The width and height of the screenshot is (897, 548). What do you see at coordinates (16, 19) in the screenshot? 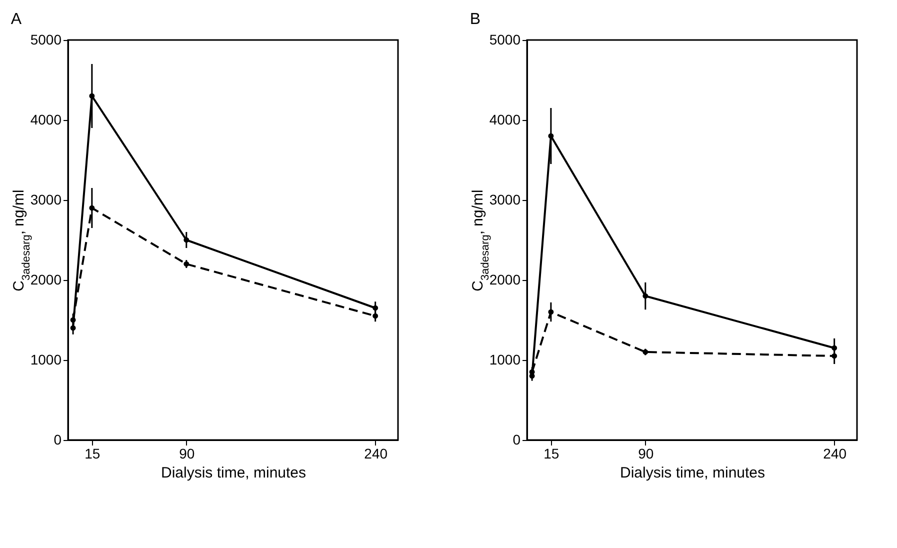
I see `chart-title: A` at bounding box center [16, 19].